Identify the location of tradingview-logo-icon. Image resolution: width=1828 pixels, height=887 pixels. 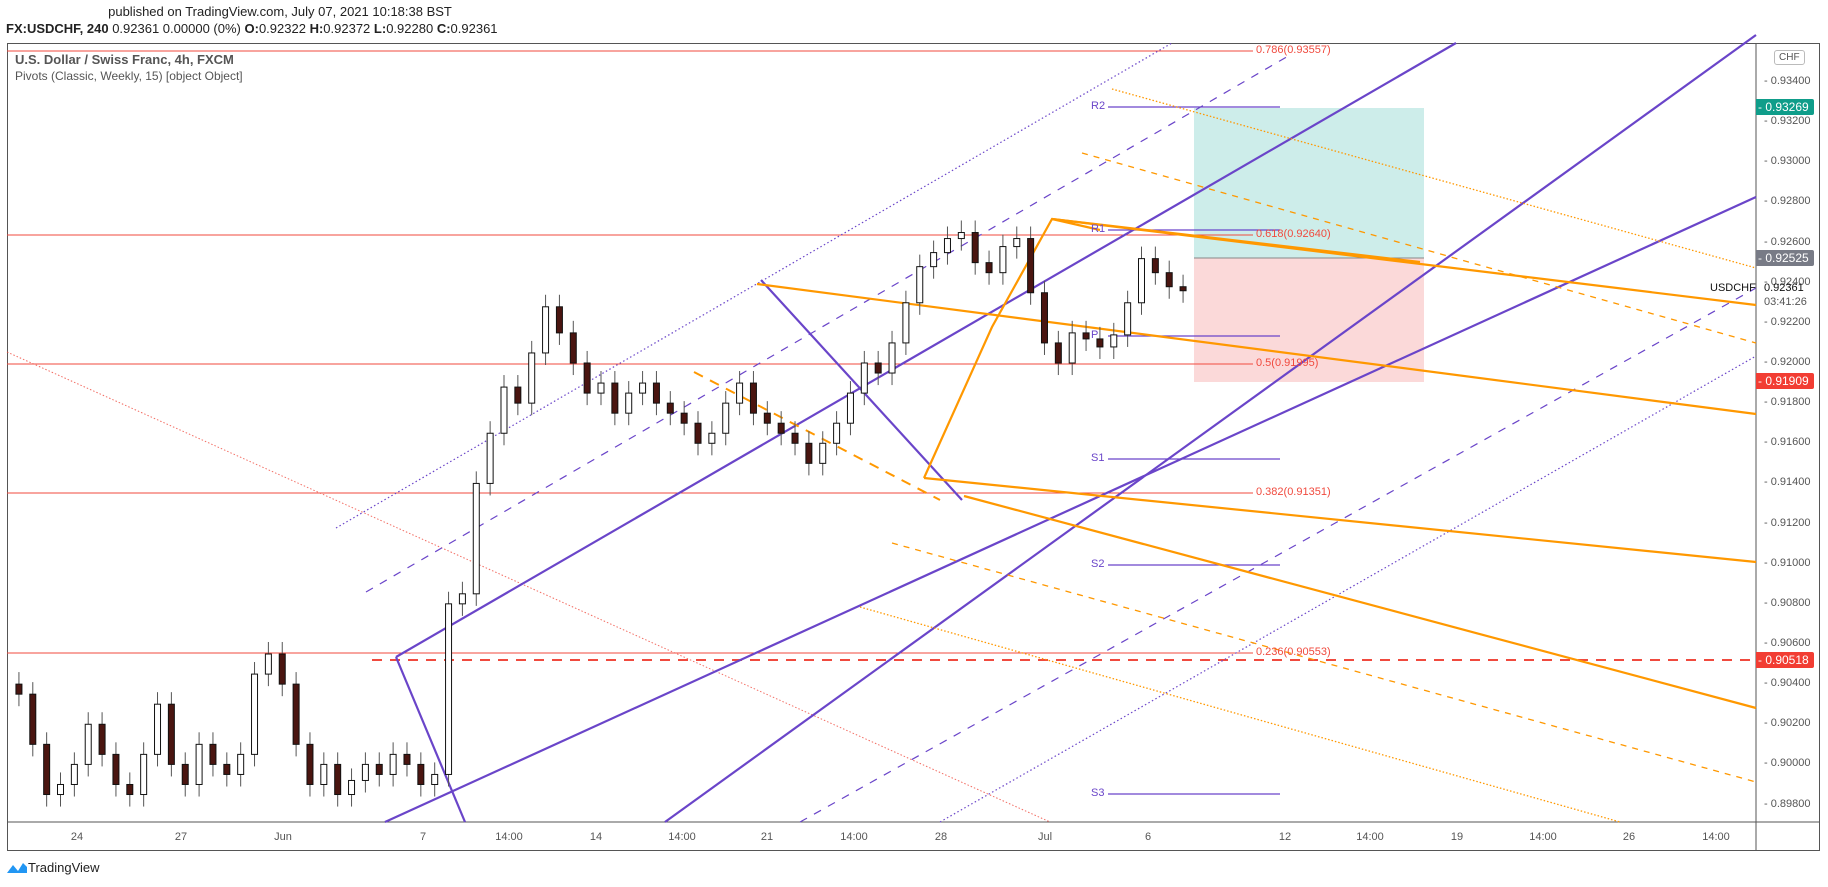
(17, 867).